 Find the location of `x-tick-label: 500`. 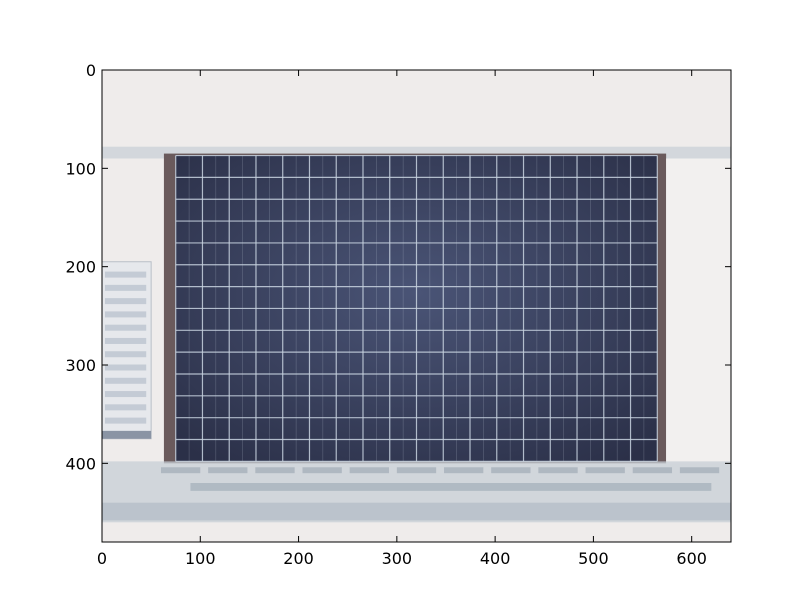

x-tick-label: 500 is located at coordinates (593, 558).